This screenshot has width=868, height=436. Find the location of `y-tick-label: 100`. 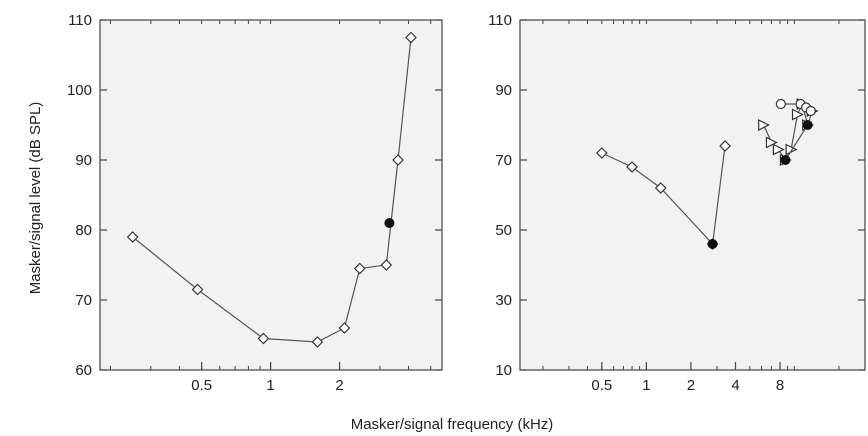

y-tick-label: 100 is located at coordinates (79, 90).